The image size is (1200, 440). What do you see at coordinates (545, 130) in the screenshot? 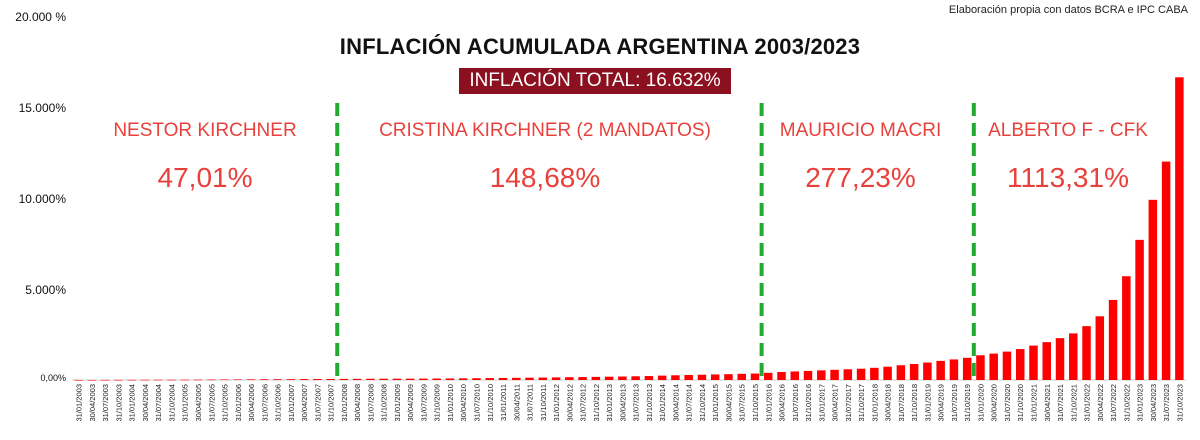
I see `period-label-cristina: CRISTINA KIRCHNER (2 MANDATOS)` at bounding box center [545, 130].